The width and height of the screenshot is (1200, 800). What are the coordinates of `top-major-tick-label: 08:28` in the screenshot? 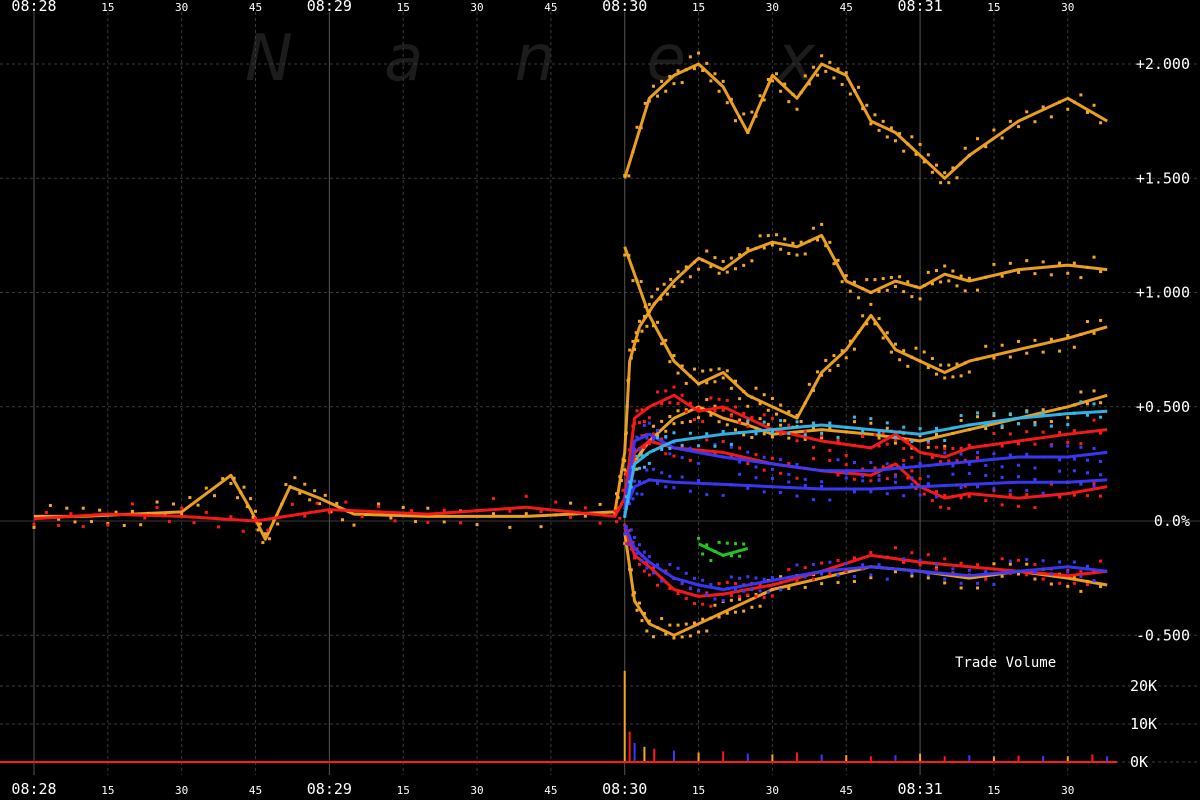 It's located at (33, 7).